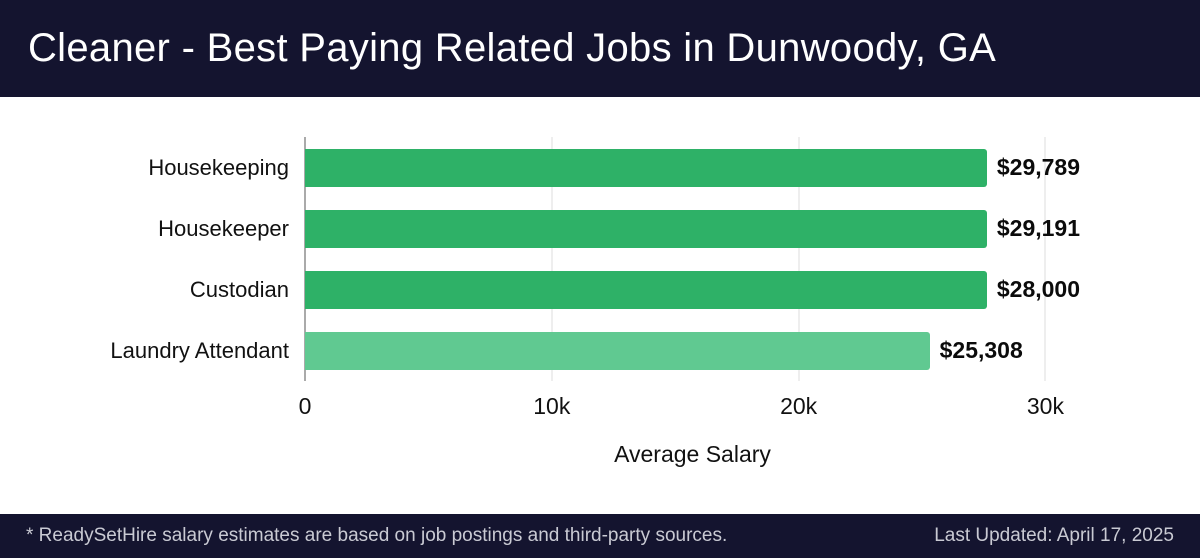 This screenshot has height=558, width=1200. What do you see at coordinates (1045, 406) in the screenshot?
I see `x-tick-label: 30k` at bounding box center [1045, 406].